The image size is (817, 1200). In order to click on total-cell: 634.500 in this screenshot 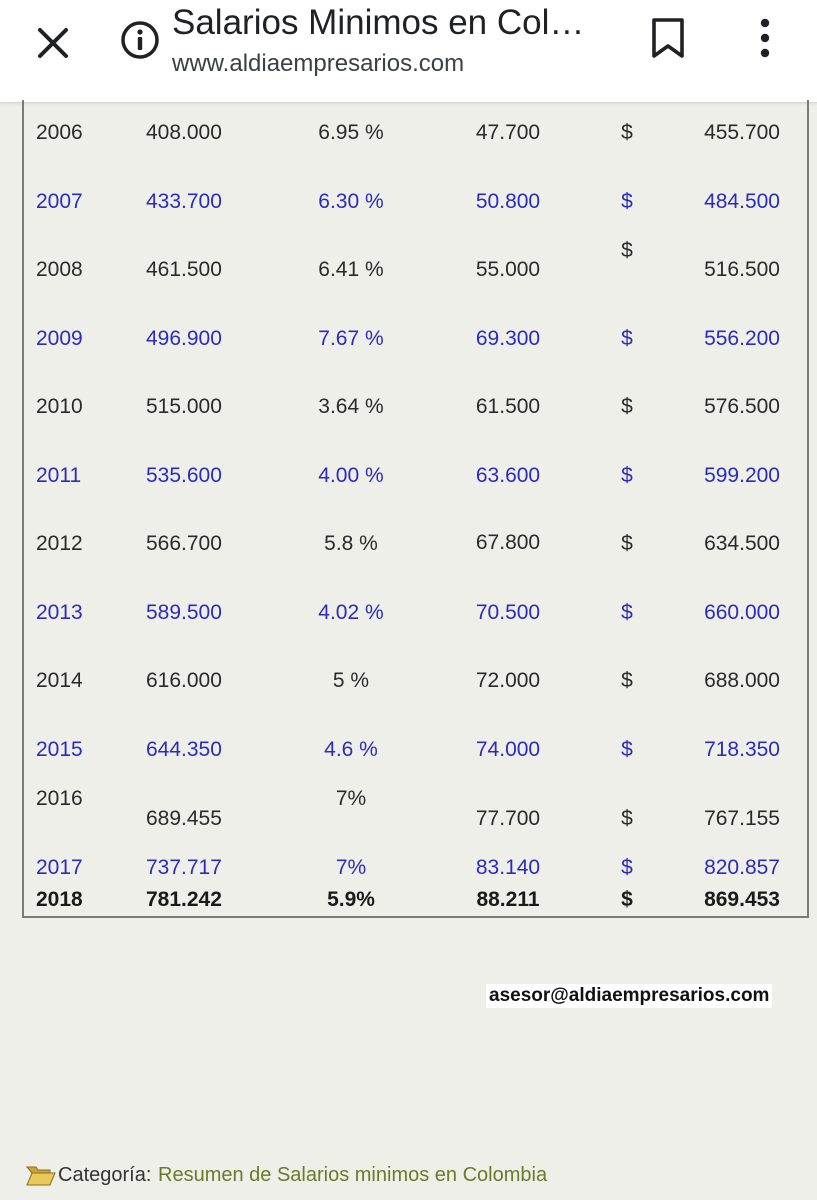, I will do `click(742, 543)`.